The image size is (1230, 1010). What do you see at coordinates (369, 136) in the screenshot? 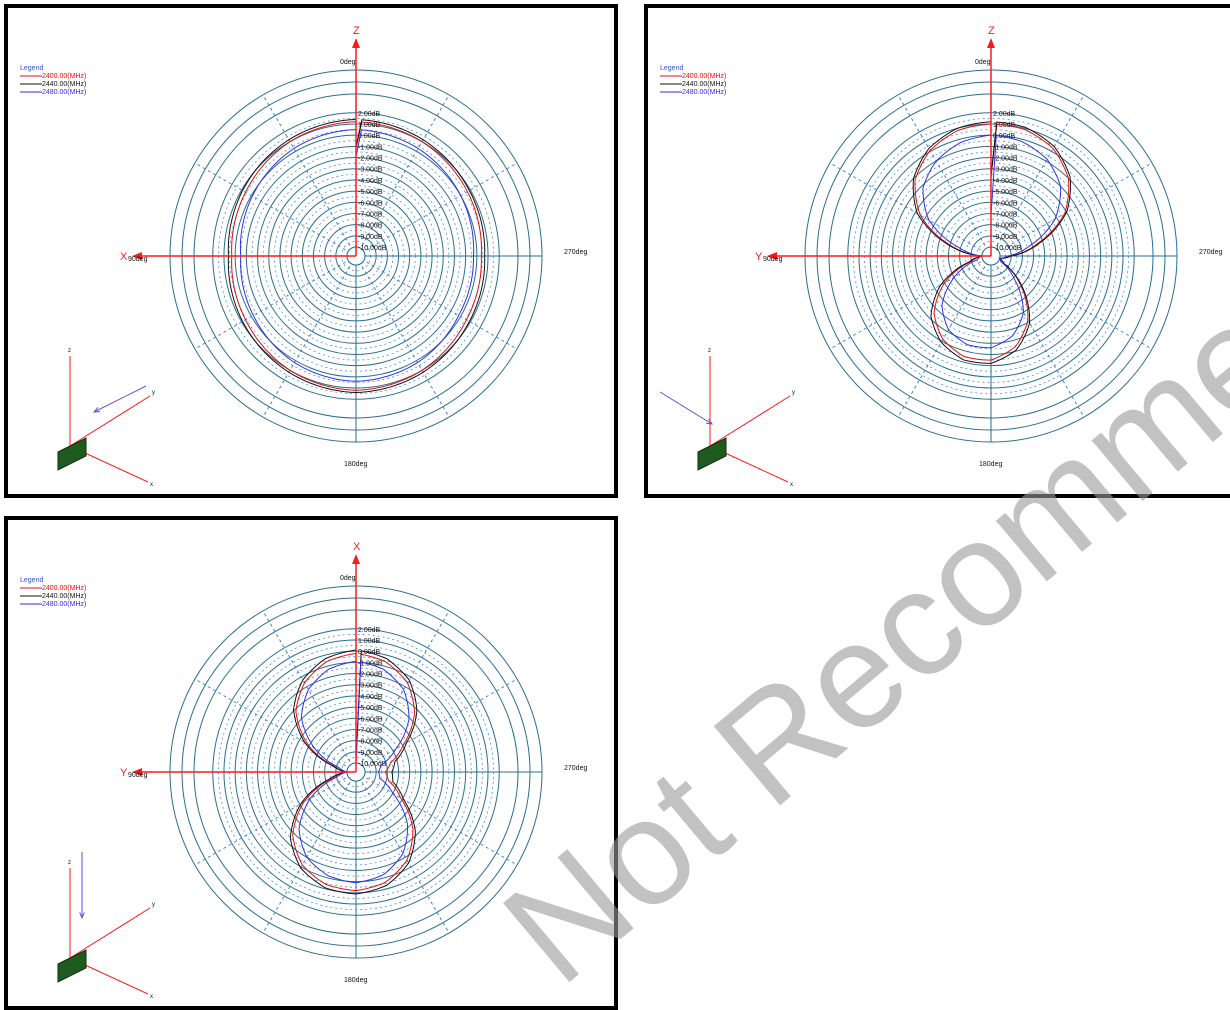
I see `ring-label: 0.00dB` at bounding box center [369, 136].